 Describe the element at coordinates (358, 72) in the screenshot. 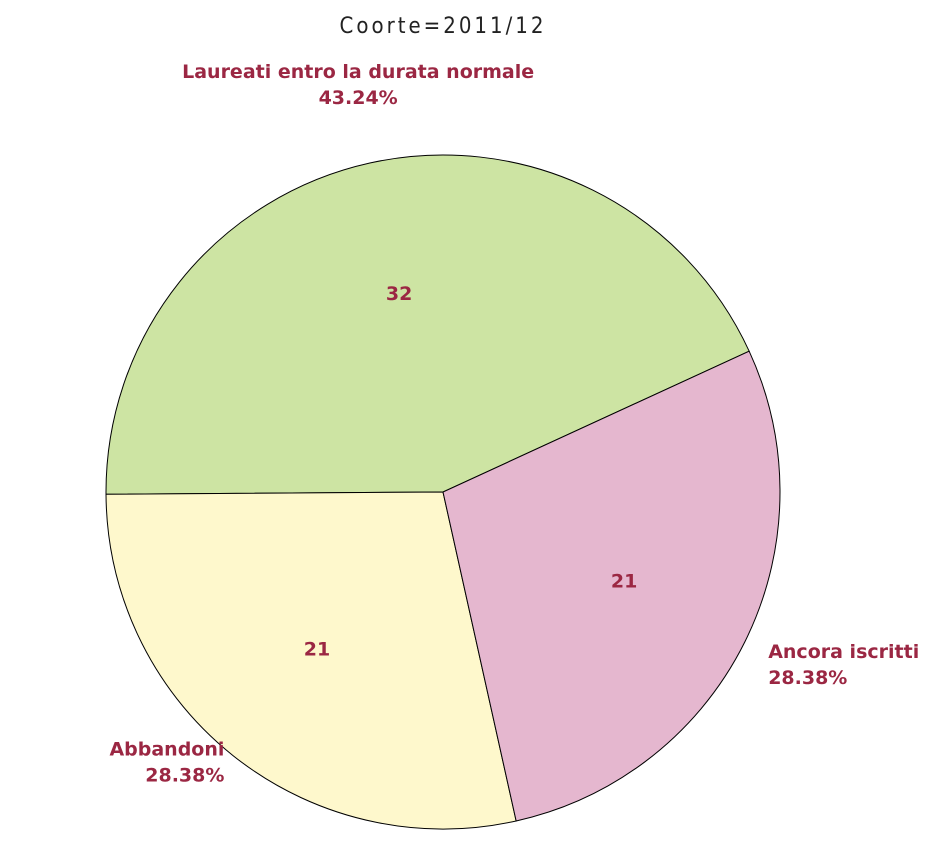

I see `slice-category-label: Laureati entro la durata normale` at that location.